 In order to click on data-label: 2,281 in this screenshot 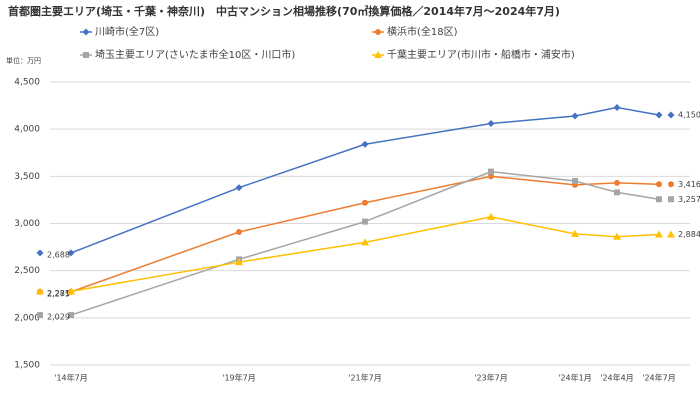, I will do `click(58, 293)`.